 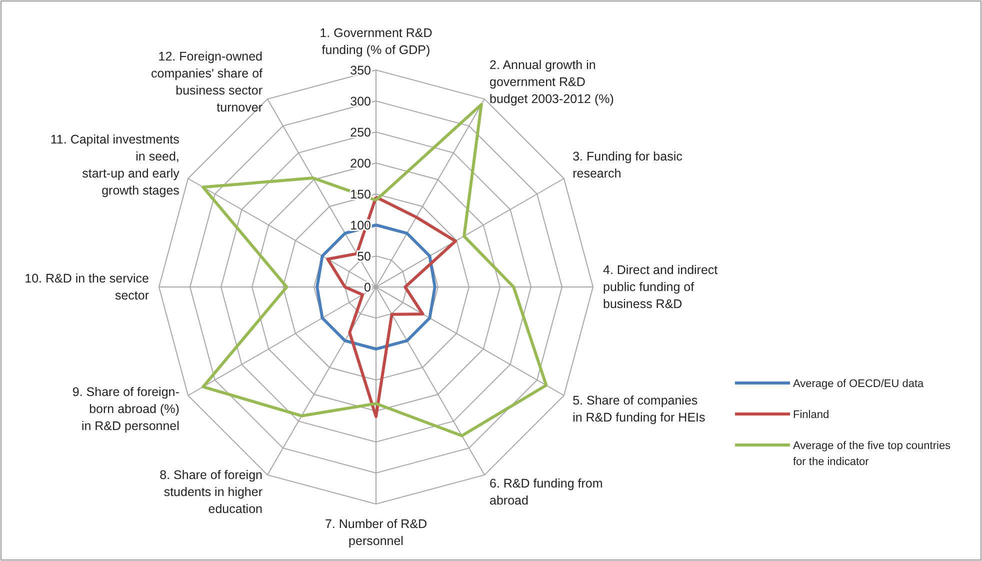 What do you see at coordinates (376, 41) in the screenshot?
I see `spoke-label: 1. Government R&D funding (% of GDP)` at bounding box center [376, 41].